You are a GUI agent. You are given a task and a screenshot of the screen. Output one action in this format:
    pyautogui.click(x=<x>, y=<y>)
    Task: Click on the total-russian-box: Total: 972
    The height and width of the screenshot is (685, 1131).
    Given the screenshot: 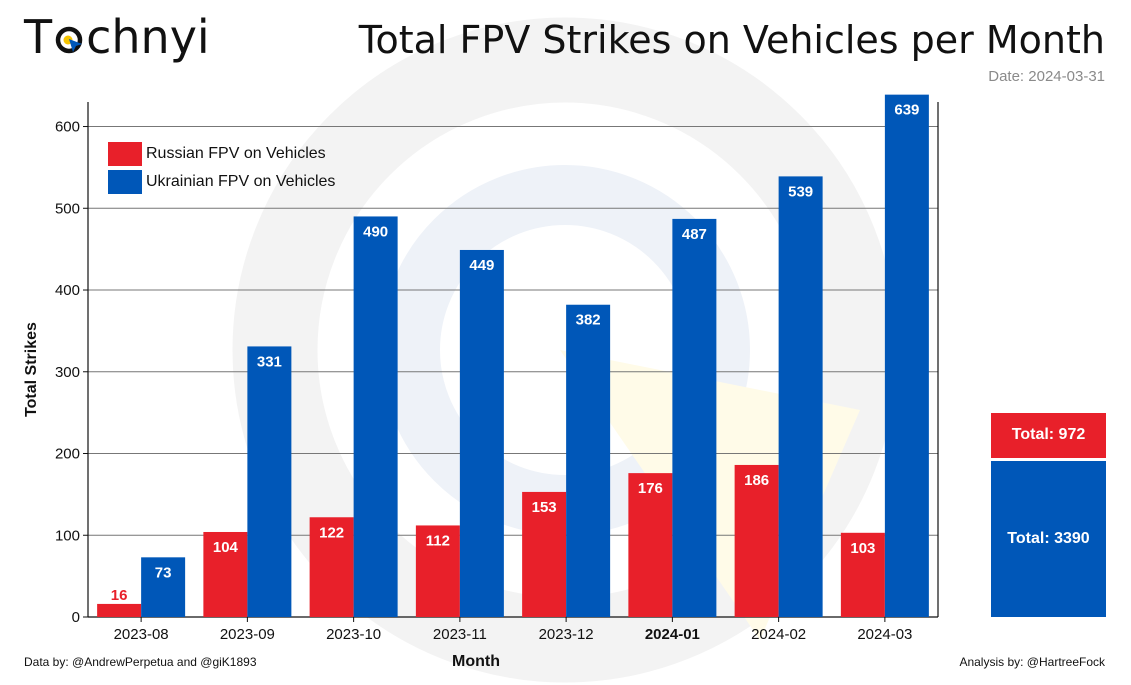 What is the action you would take?
    pyautogui.click(x=1048, y=435)
    